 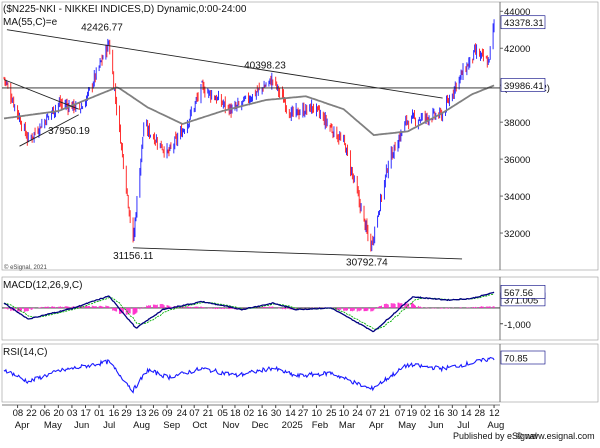 I want to click on x-tick-label: 09, so click(x=167, y=413).